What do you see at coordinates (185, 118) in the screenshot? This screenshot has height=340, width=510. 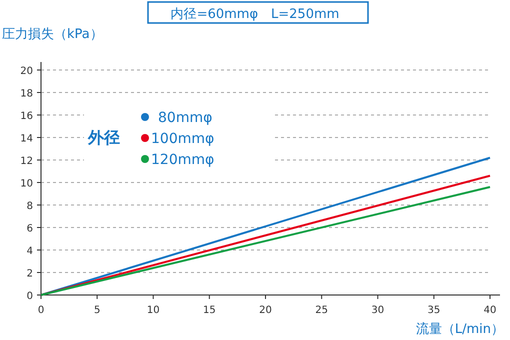 I see `legend-label: 80mmφ` at bounding box center [185, 118].